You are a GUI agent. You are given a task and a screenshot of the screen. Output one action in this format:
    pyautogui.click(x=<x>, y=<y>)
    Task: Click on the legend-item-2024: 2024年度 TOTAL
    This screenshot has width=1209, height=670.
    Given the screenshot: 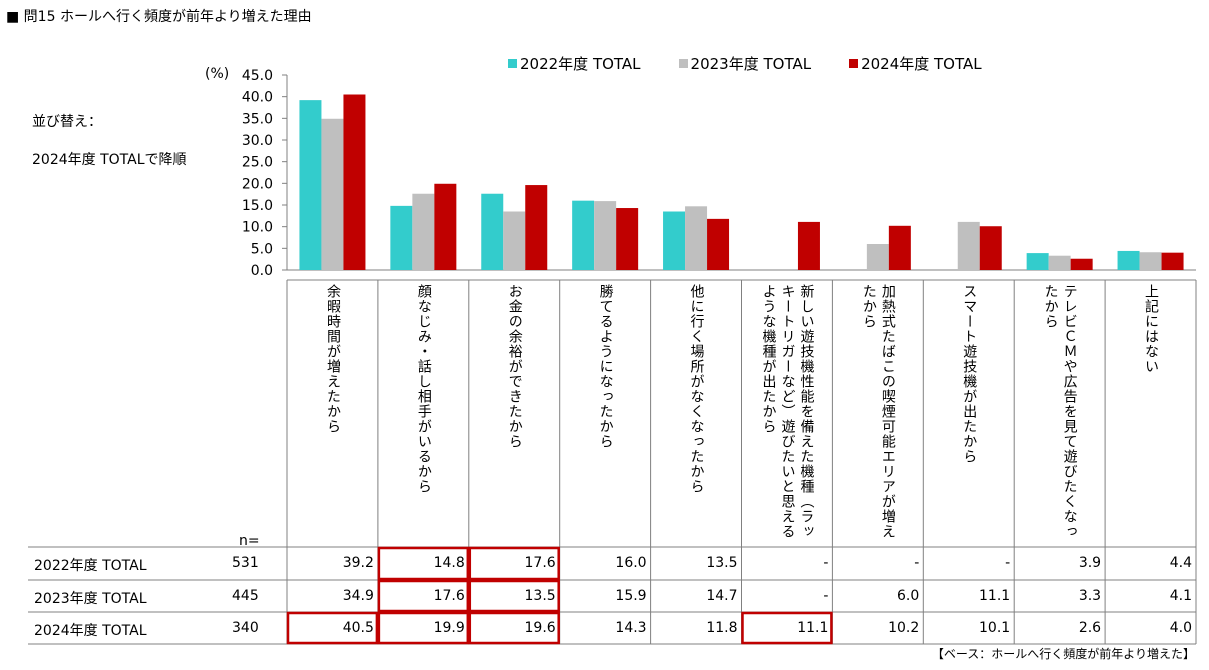 What is the action you would take?
    pyautogui.click(x=915, y=63)
    